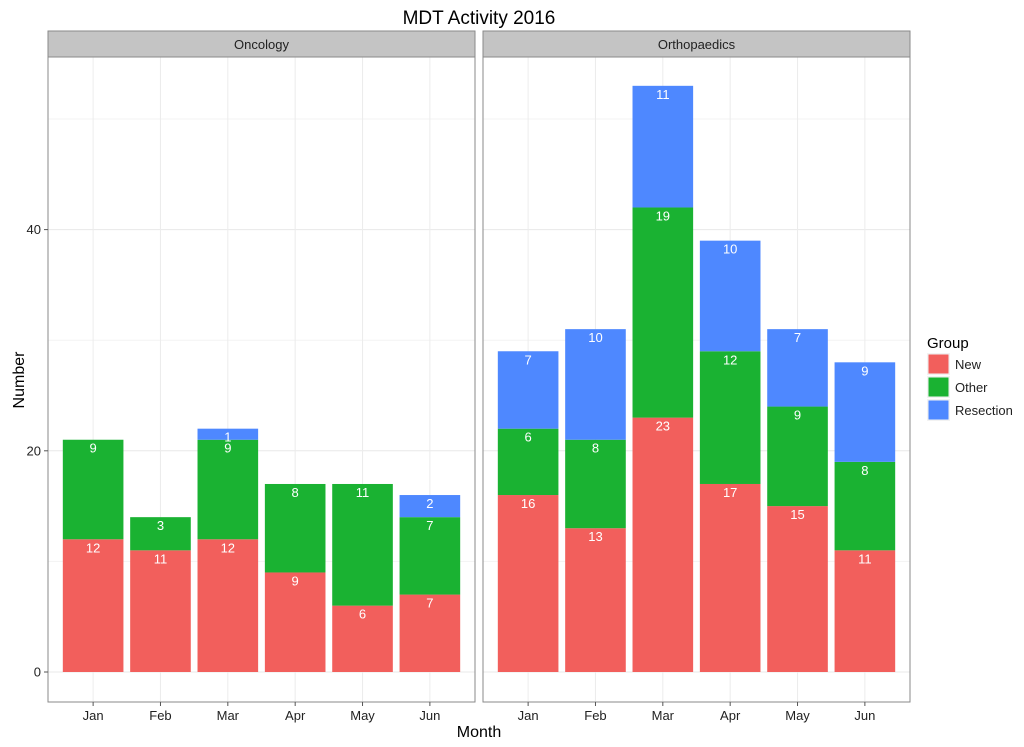 Image resolution: width=1024 pixels, height=747 pixels. I want to click on y-axis-label: Number, so click(19, 380).